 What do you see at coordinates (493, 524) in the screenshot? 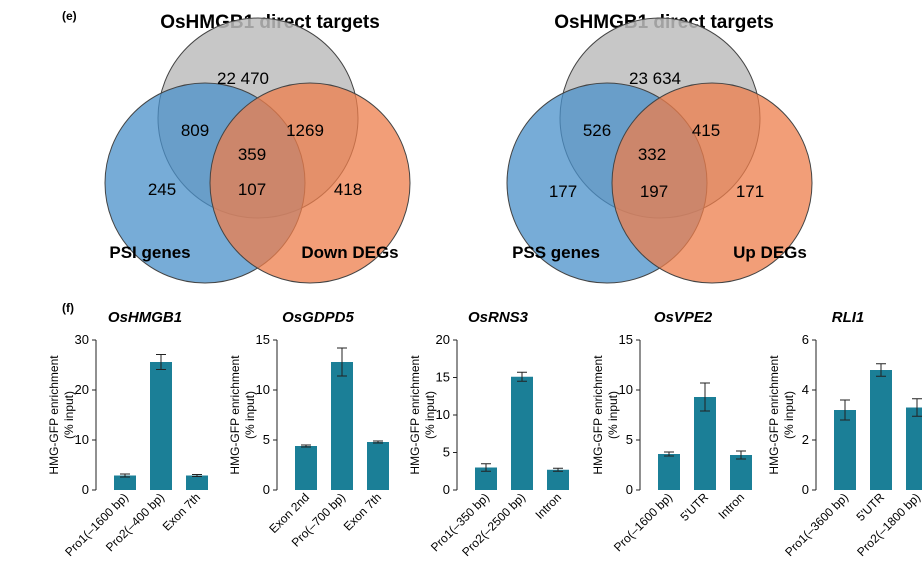
I see `x-tick-label: Pro2(–2500 bp)` at bounding box center [493, 524].